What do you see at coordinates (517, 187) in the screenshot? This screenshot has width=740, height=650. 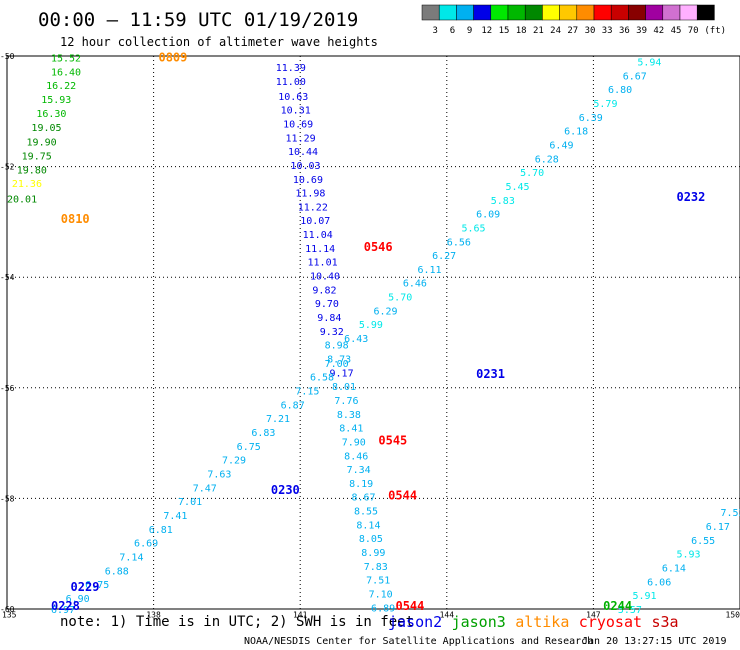 I see `wave-height-value: 5.45` at bounding box center [517, 187].